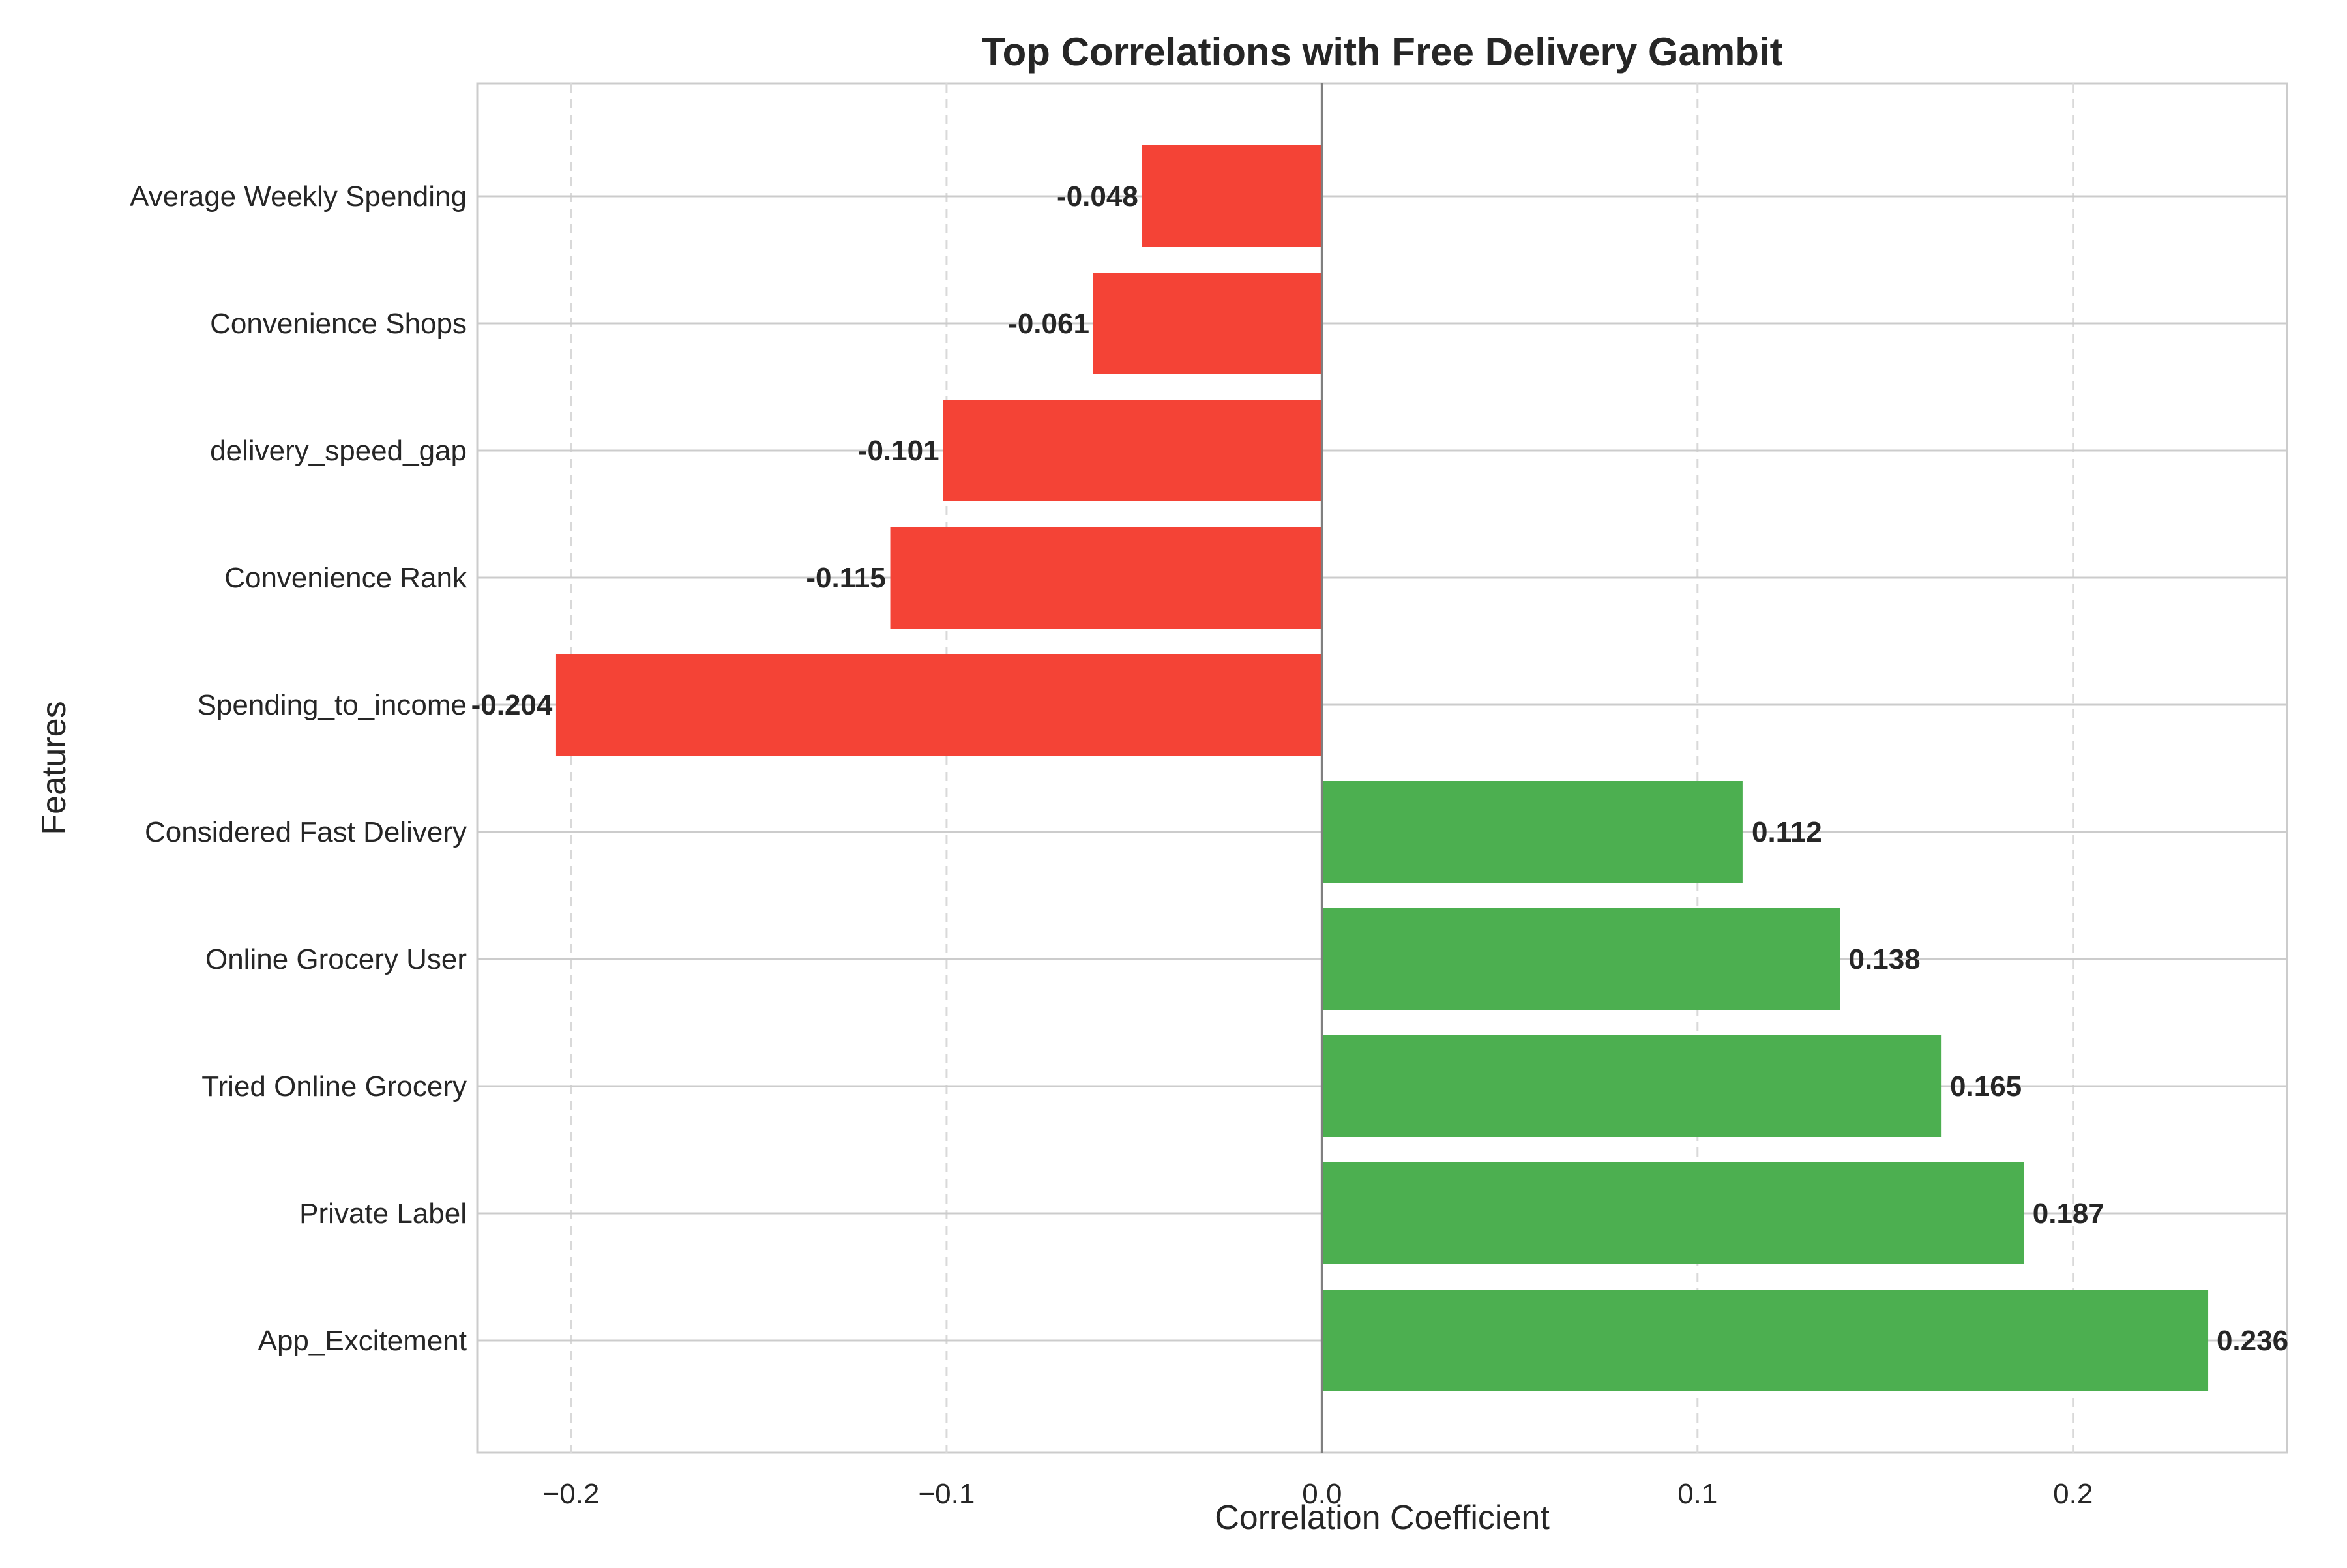 The width and height of the screenshot is (2347, 1568). I want to click on y-tick-label: Considered Fast Delivery, so click(306, 832).